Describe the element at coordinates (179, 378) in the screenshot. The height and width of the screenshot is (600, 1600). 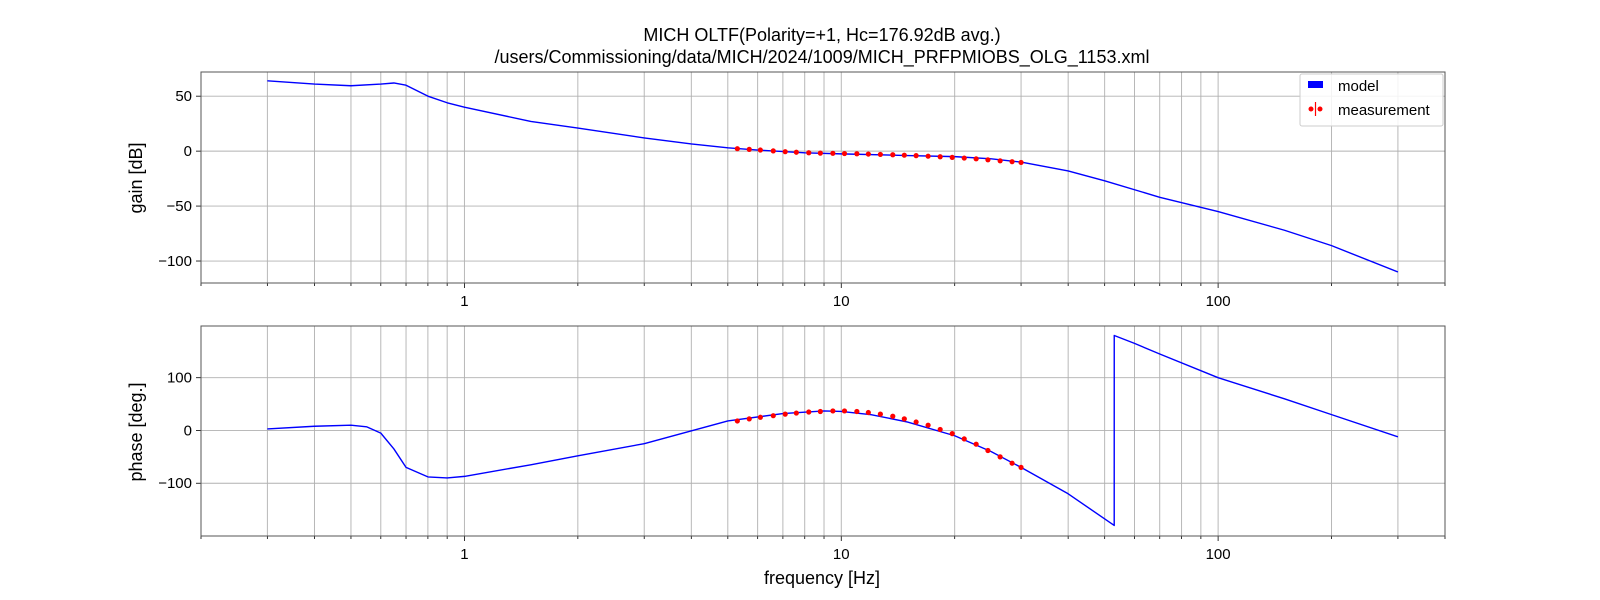
I see `phase-y-tick-label: 100` at that location.